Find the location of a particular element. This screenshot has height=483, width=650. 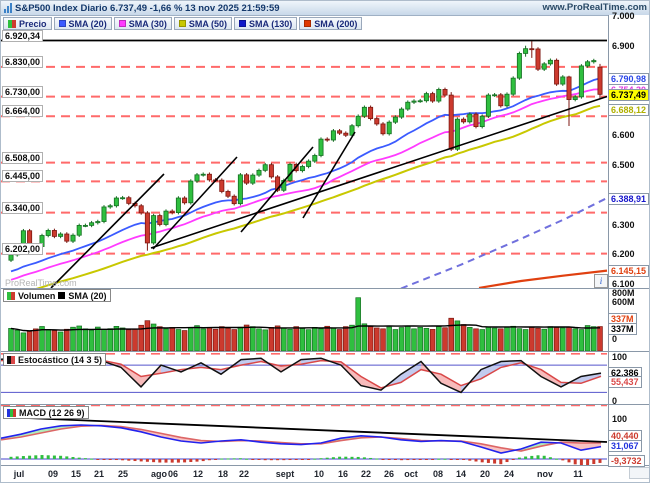

stochastic-axis-tick: 0 is located at coordinates (615, 401).